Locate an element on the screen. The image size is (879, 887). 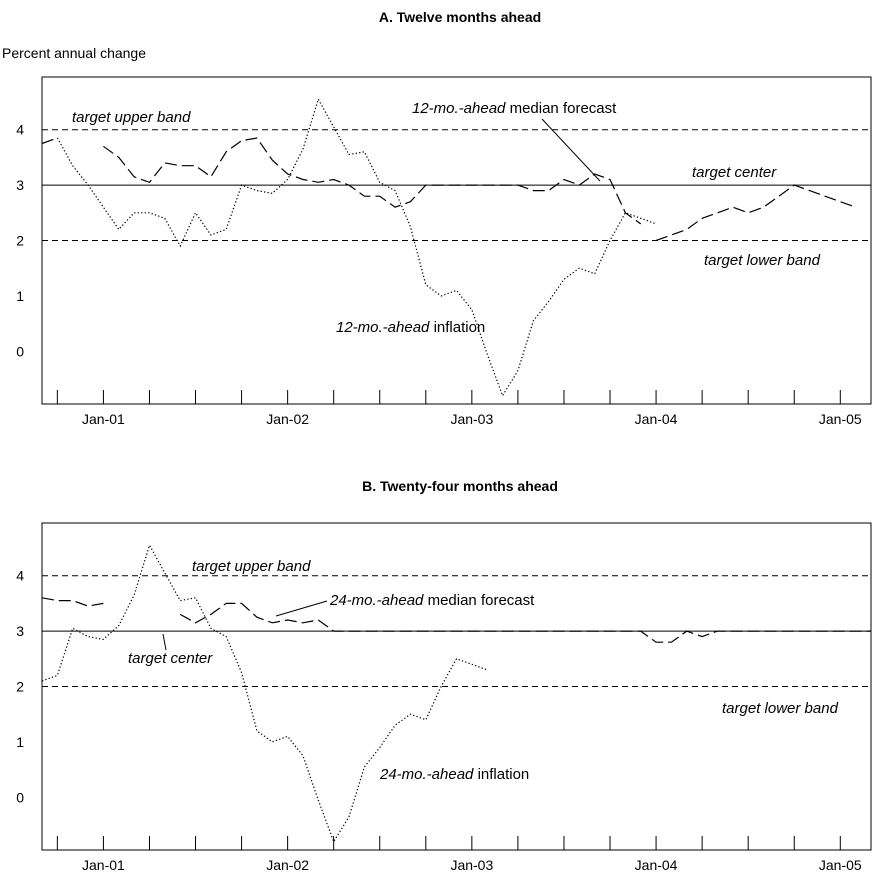
panel-a-y-ticks: 0 1 2 3 4 is located at coordinates (20, 241).